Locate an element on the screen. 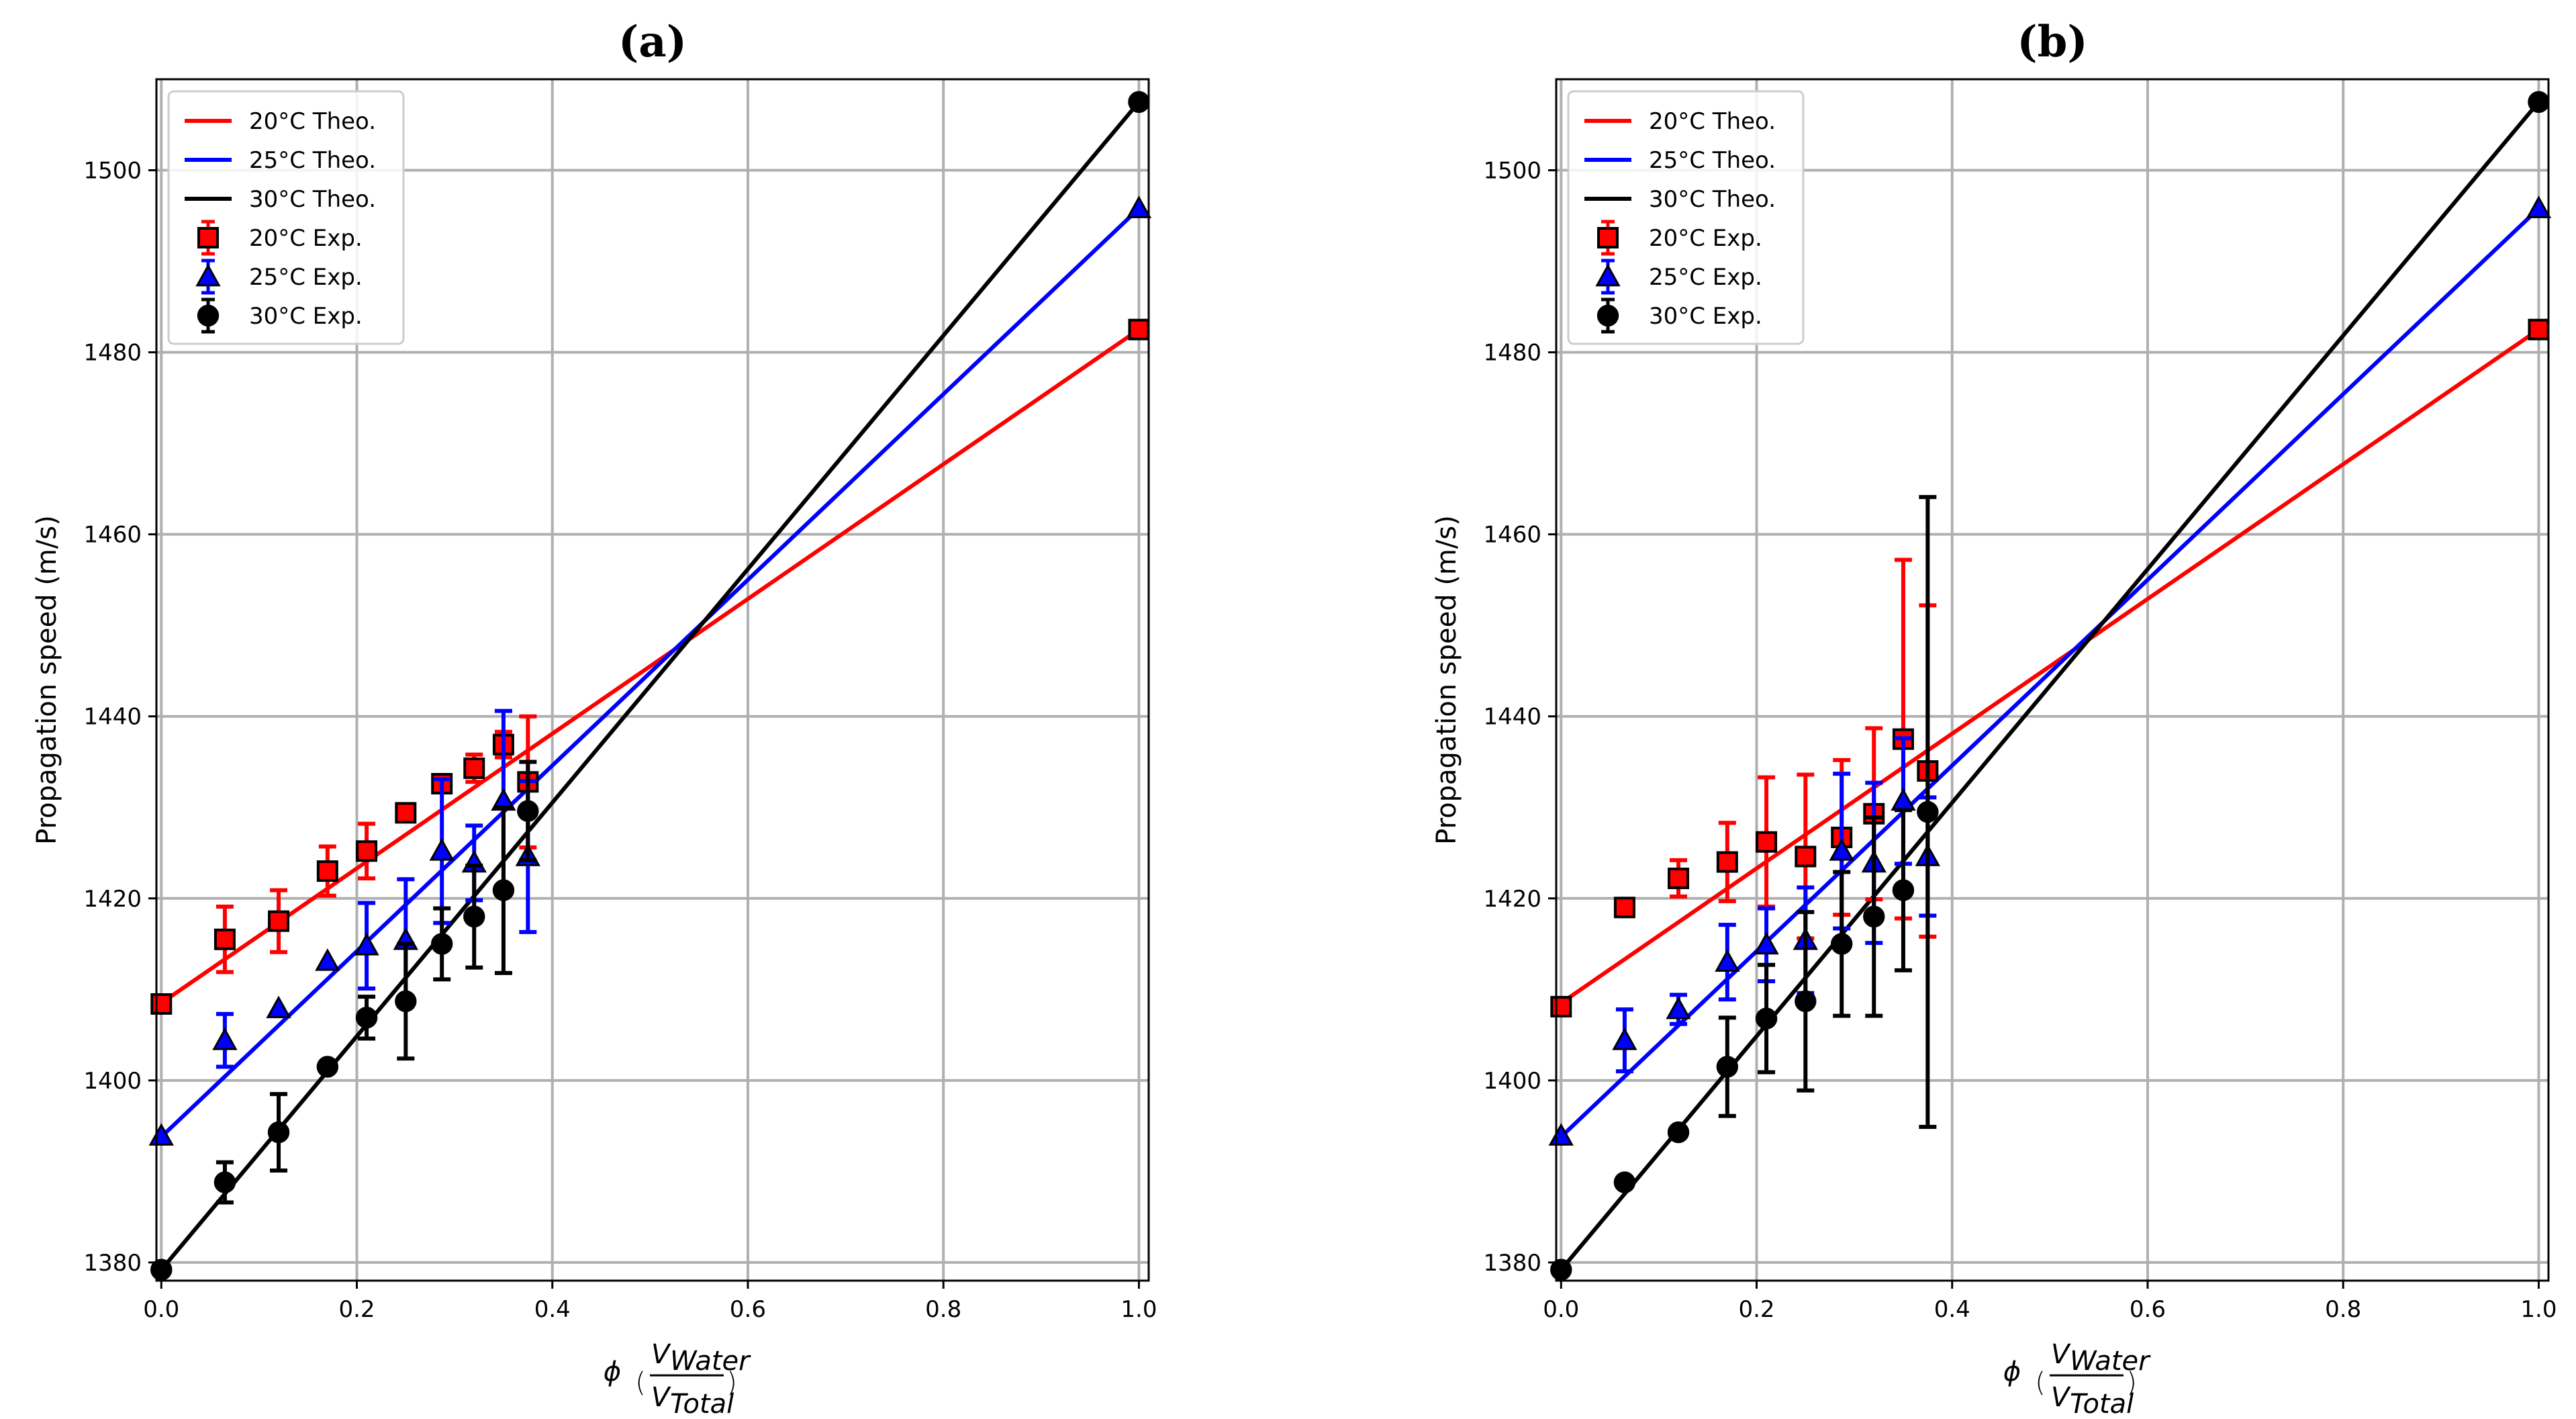 The height and width of the screenshot is (1419, 2576). x-axis-label-paren: ) is located at coordinates (2131, 1383).